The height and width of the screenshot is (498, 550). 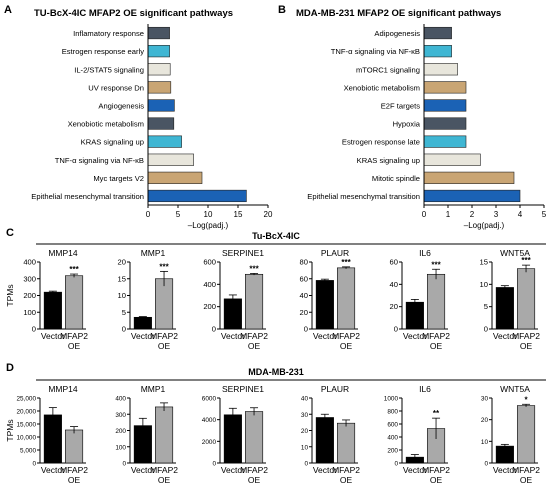 I want to click on x-tick-label: 10, so click(x=208, y=214).